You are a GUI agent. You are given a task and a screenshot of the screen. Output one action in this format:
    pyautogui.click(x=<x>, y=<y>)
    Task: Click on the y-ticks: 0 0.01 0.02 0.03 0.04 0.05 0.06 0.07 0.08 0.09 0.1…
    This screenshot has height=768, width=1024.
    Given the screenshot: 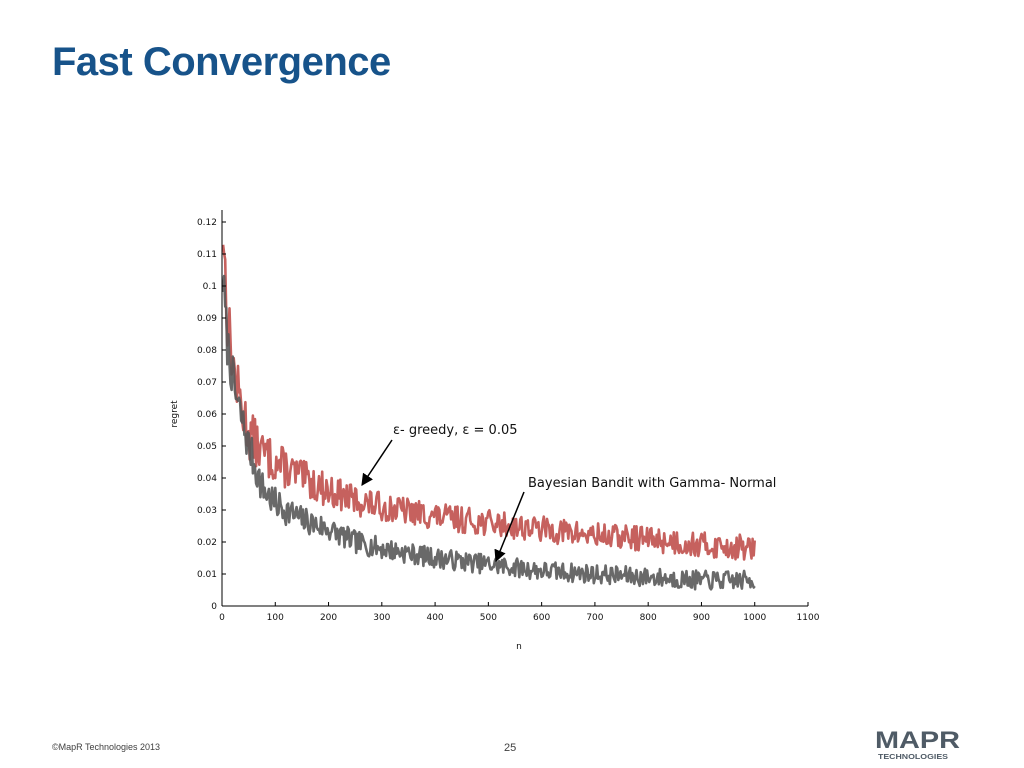 What is the action you would take?
    pyautogui.click(x=211, y=415)
    